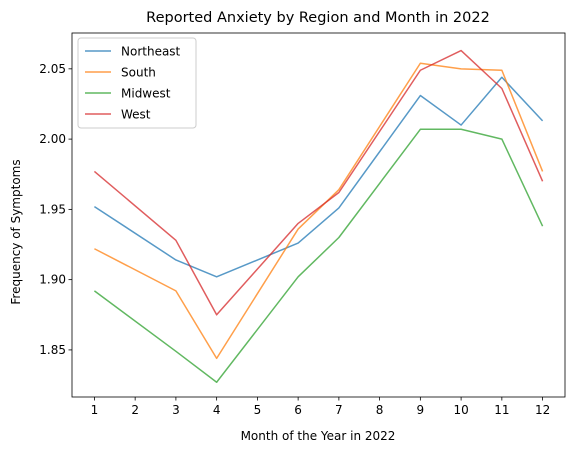  I want to click on legend-label-south: South, so click(138, 73).